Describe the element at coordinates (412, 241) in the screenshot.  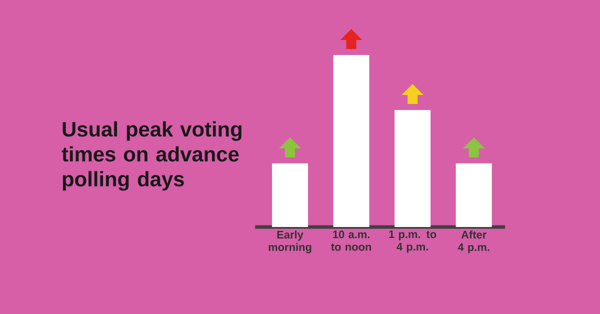
I see `x-tick-label: 1 p.m. to 4 p.m.` at that location.